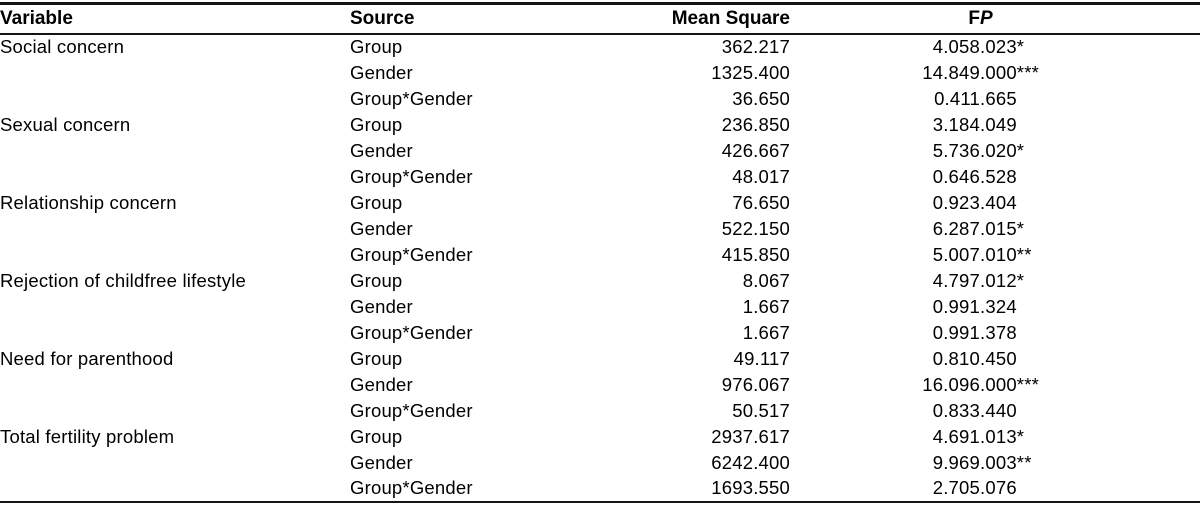 The image size is (1200, 510). What do you see at coordinates (750, 462) in the screenshot?
I see `mean-square-cell: 6242.400` at bounding box center [750, 462].